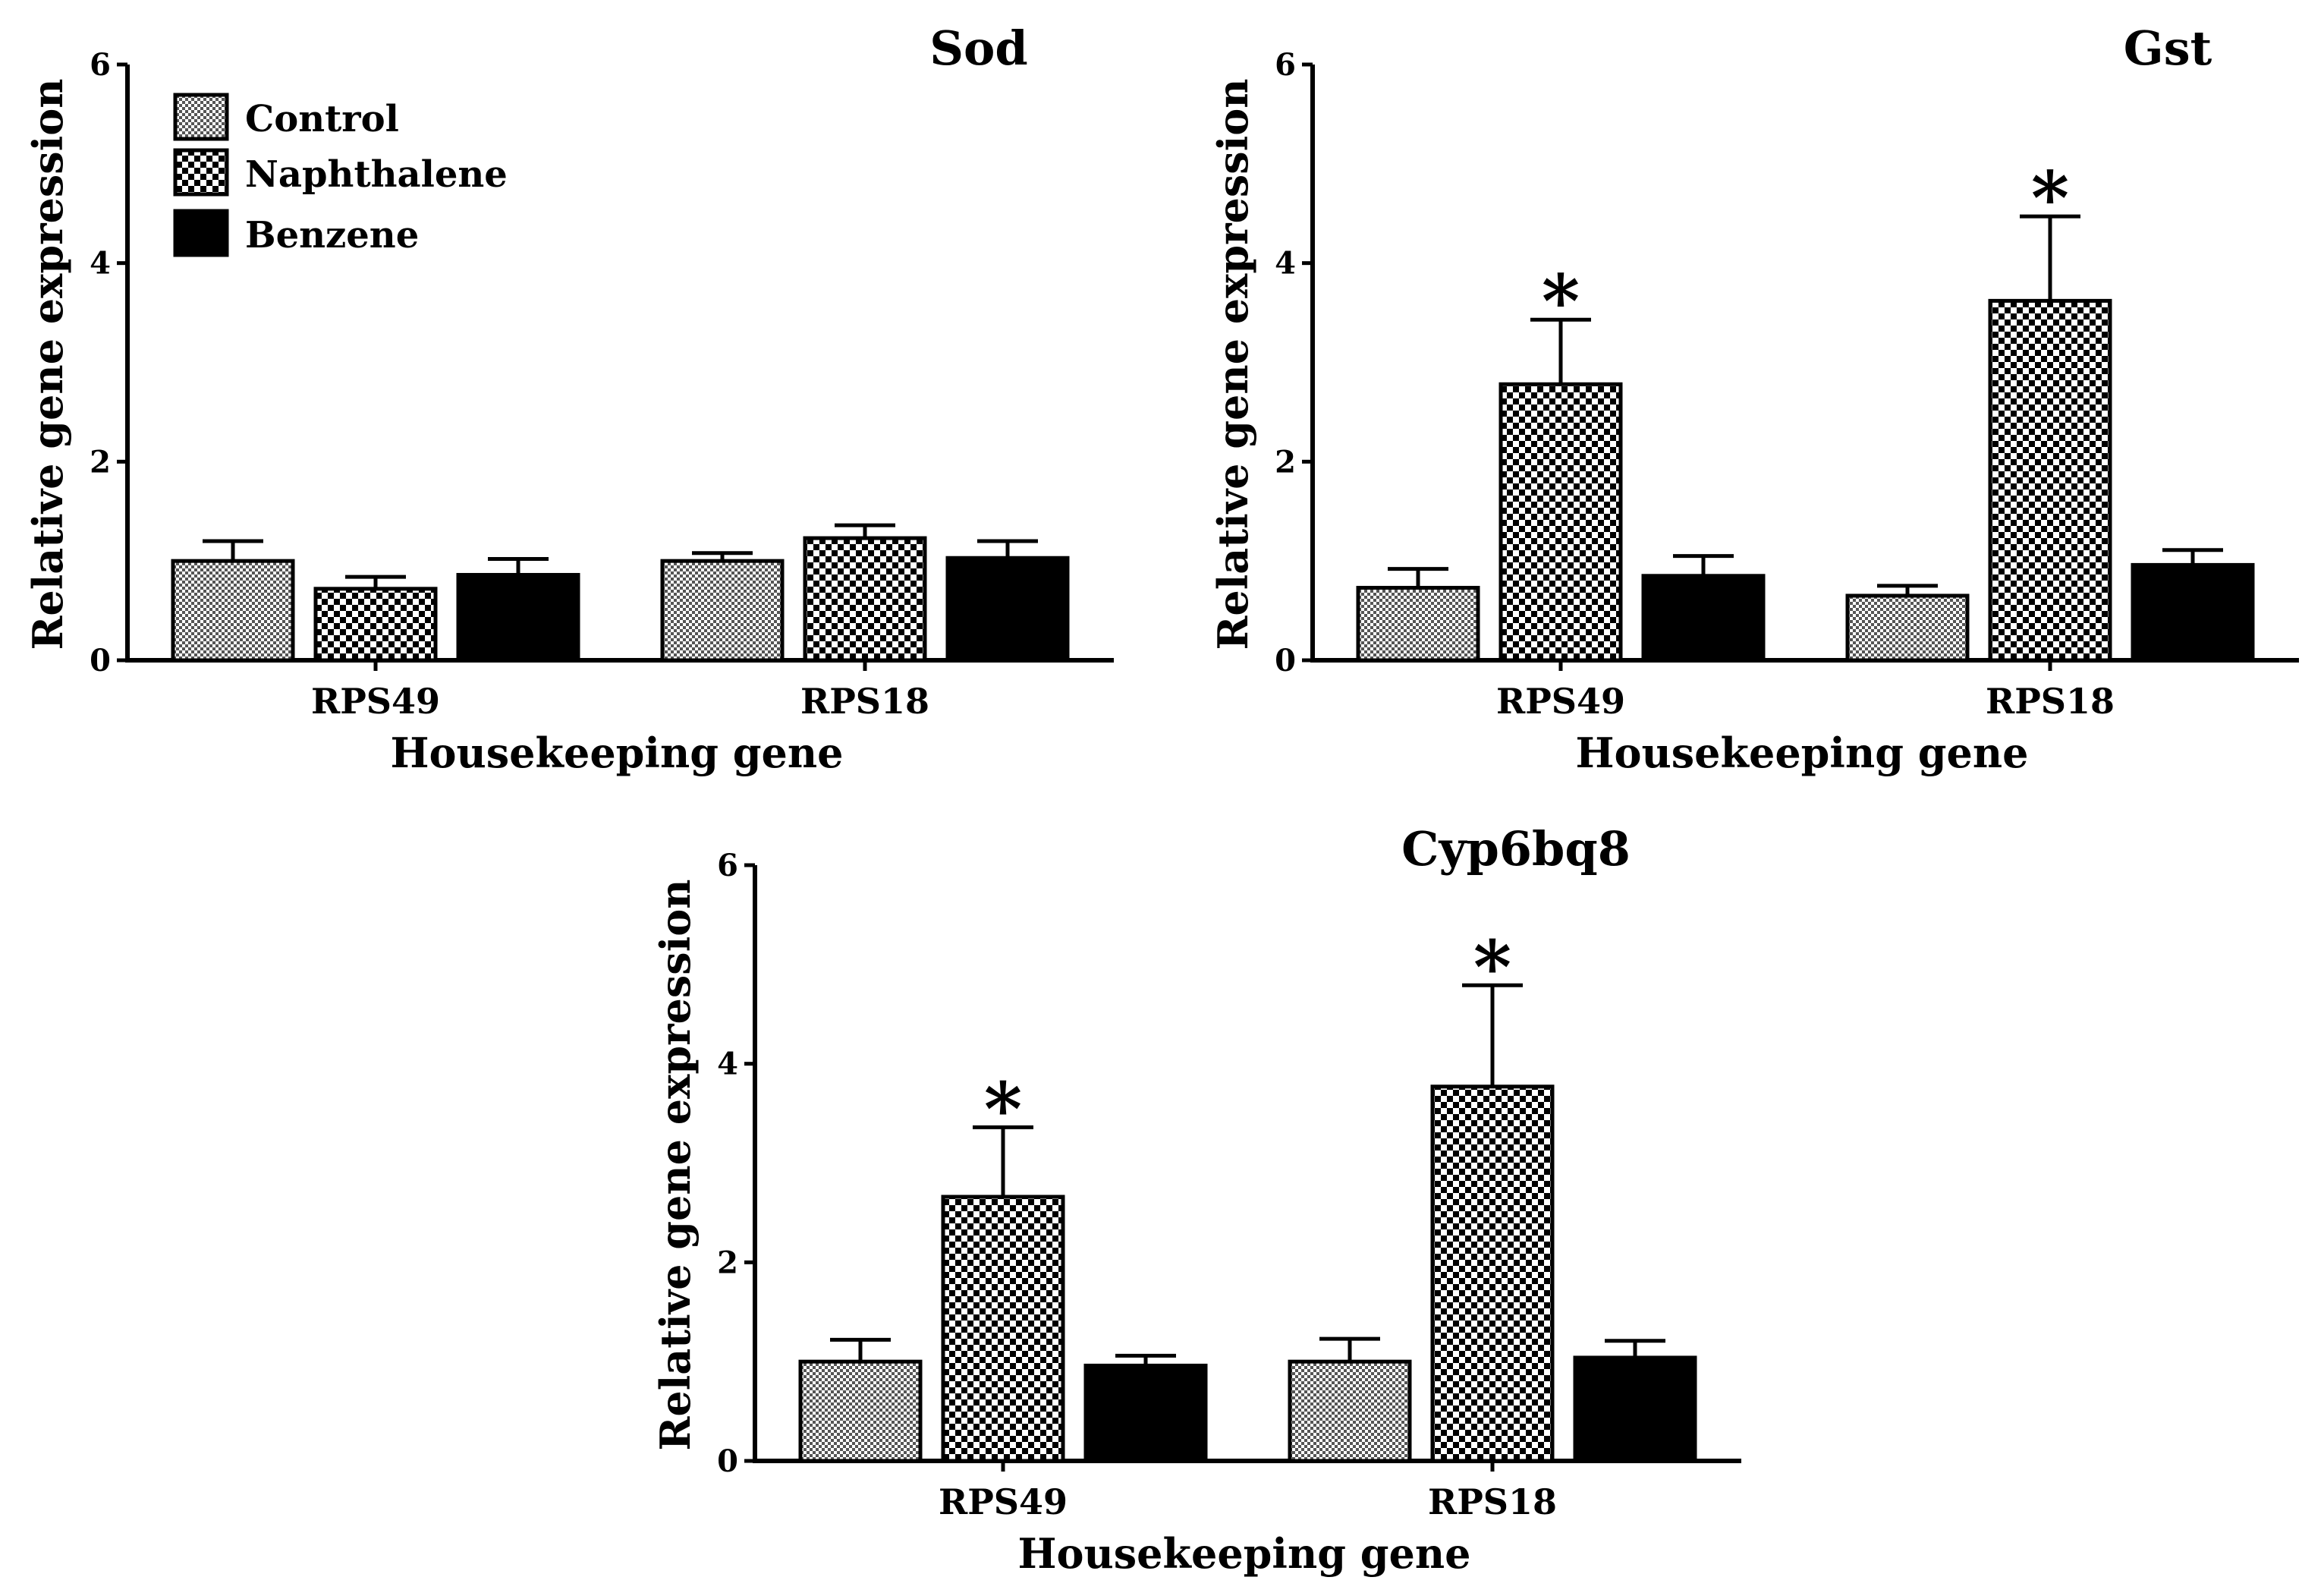 Image resolution: width=2324 pixels, height=1596 pixels. What do you see at coordinates (978, 48) in the screenshot?
I see `chart-title: Sod` at bounding box center [978, 48].